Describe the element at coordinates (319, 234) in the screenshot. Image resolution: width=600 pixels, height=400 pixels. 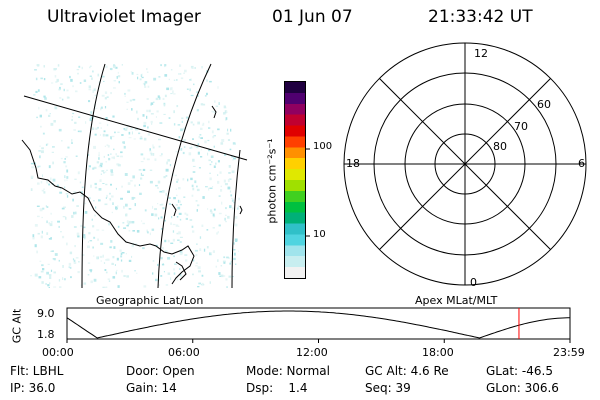
I see `colorbar-tick-10: 10` at that location.